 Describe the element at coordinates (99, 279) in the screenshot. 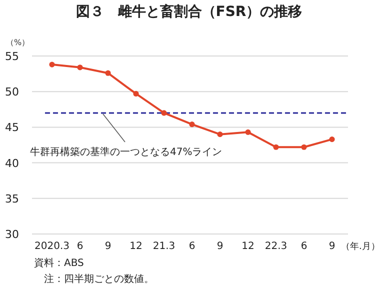

I see `text: 注：四半期ごとの数値。` at that location.